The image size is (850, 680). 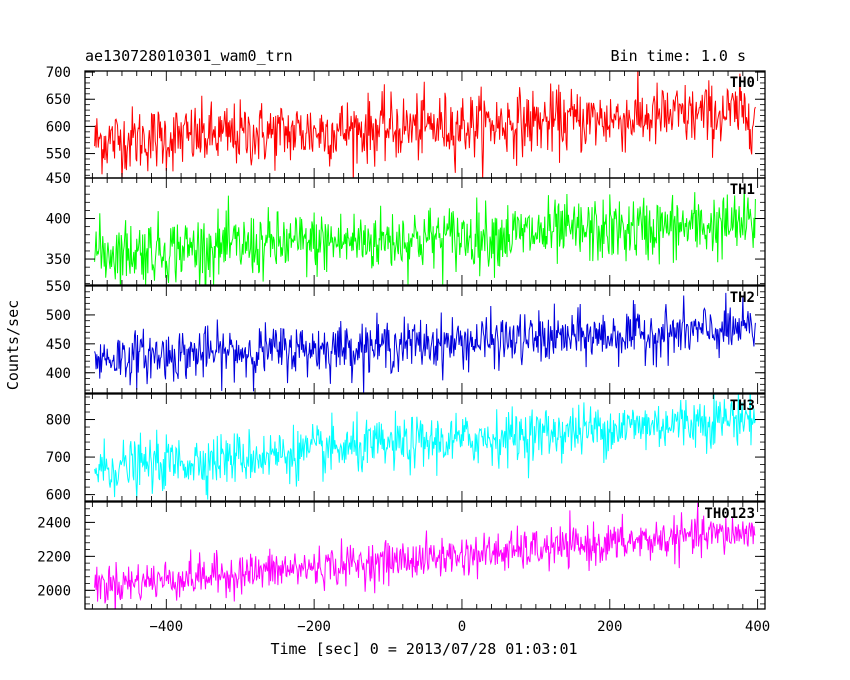 What do you see at coordinates (742, 190) in the screenshot?
I see `panel-name-label: TH1` at bounding box center [742, 190].